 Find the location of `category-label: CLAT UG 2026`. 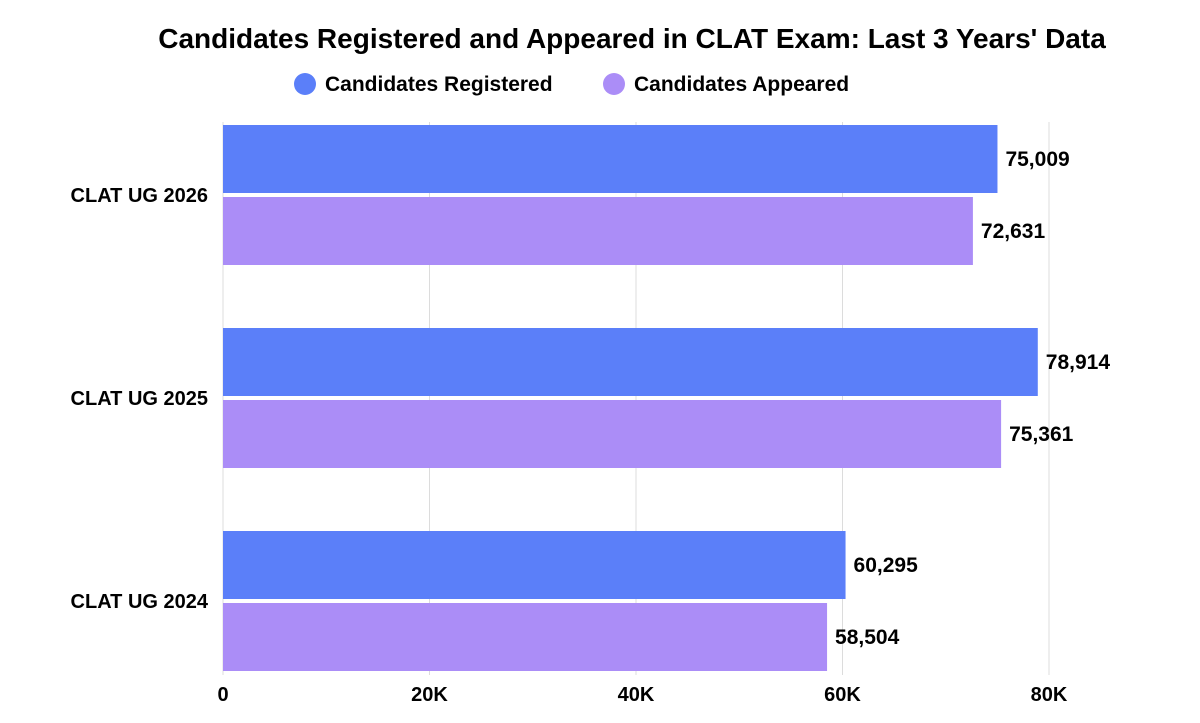

category-label: CLAT UG 2026 is located at coordinates (139, 196).